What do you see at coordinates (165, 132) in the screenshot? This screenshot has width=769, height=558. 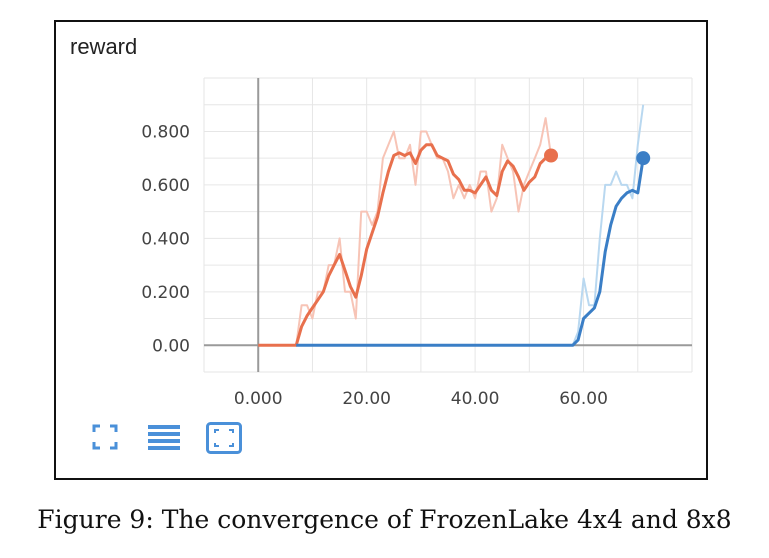 I see `y-tick-label: 0.800` at bounding box center [165, 132].